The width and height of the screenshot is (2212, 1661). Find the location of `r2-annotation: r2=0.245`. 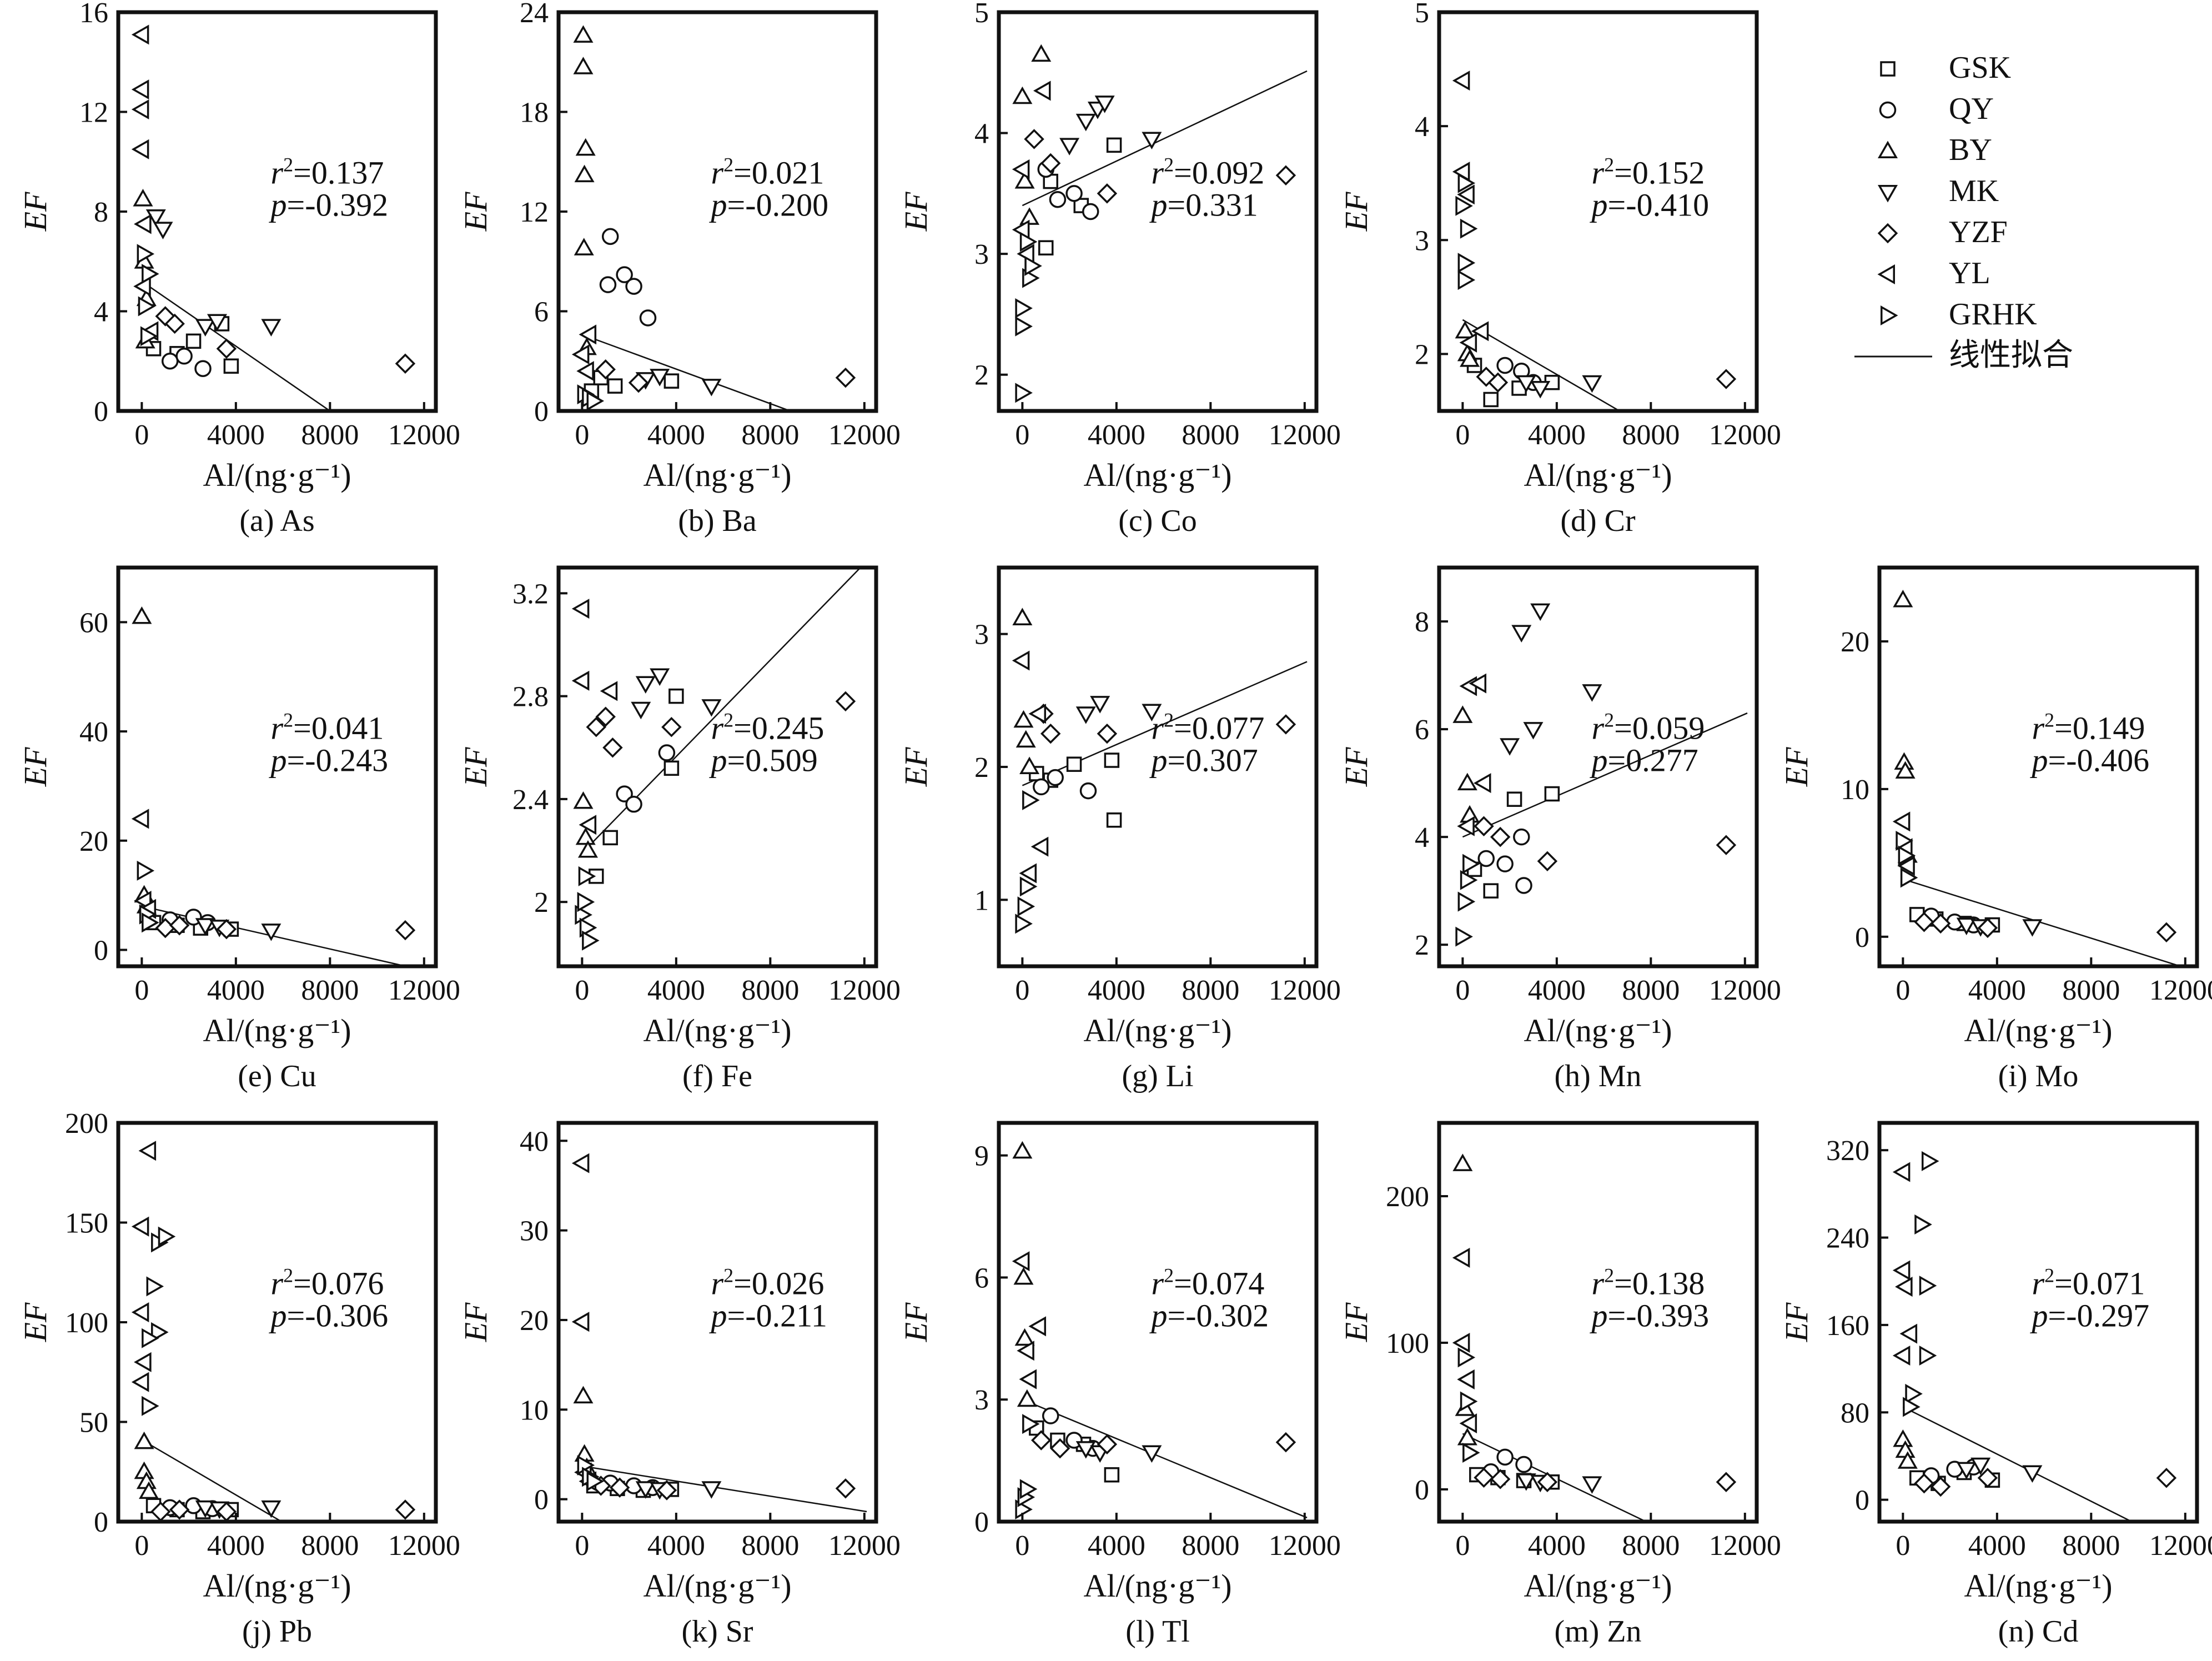

r2-annotation: r2=0.245 is located at coordinates (768, 727).